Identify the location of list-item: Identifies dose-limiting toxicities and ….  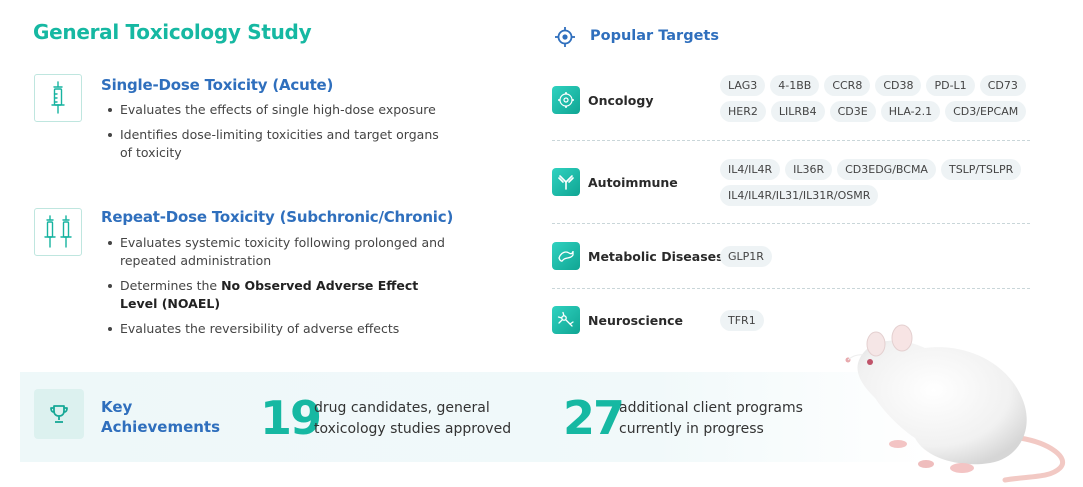
(276, 144).